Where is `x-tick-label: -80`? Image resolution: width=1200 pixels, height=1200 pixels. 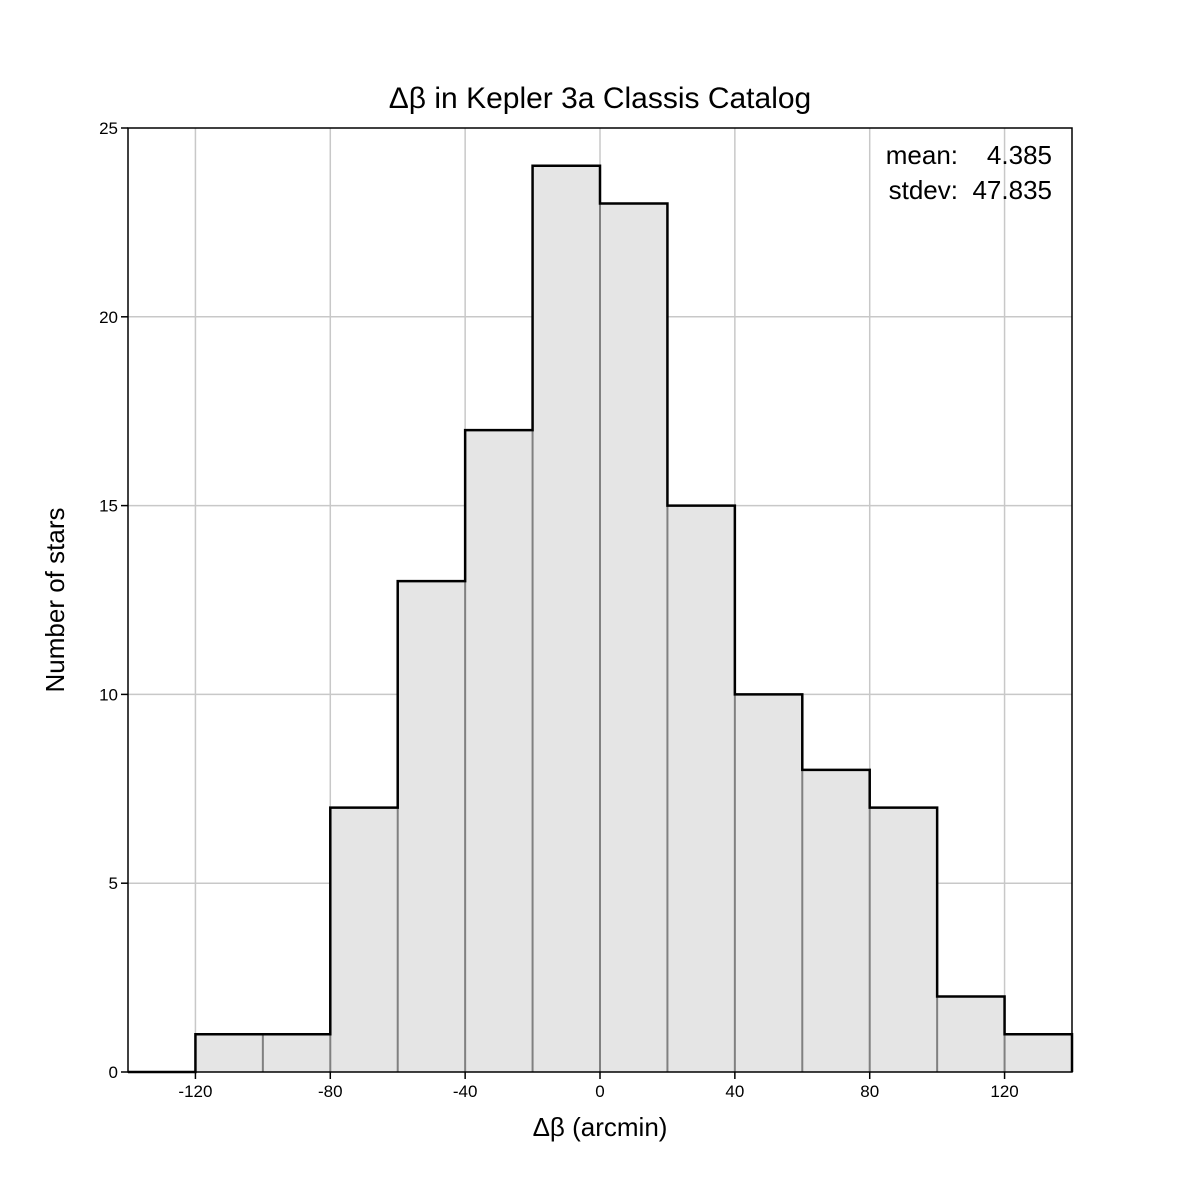 x-tick-label: -80 is located at coordinates (330, 1091).